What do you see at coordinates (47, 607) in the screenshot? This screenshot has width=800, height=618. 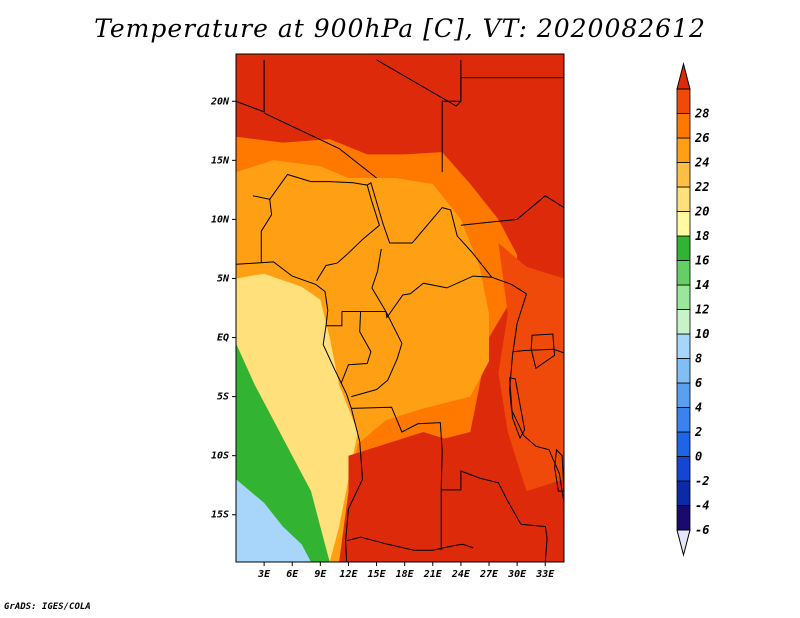 I see `grads-credit: GrADS: IGES/COLA` at bounding box center [47, 607].